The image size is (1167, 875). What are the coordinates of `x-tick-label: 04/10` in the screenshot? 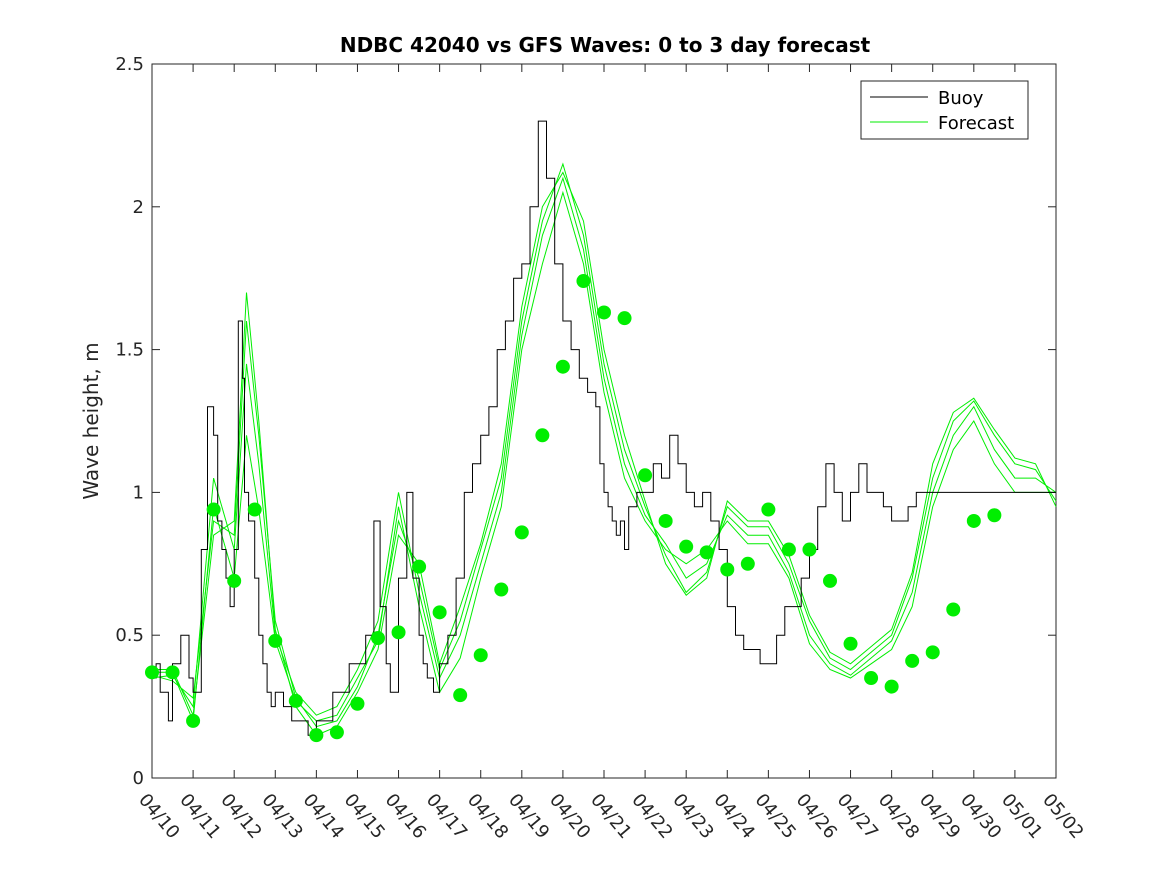 It's located at (158, 816).